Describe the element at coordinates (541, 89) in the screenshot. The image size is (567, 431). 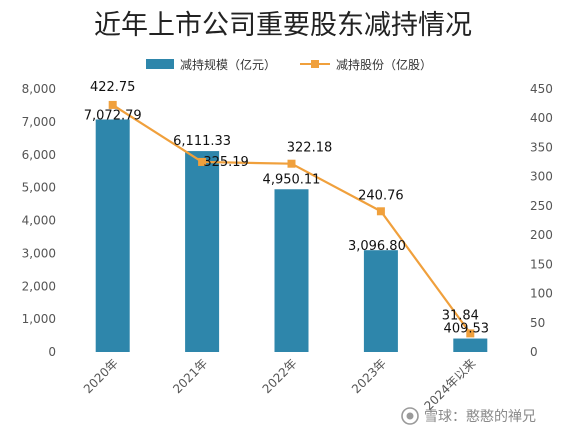
I see `y-right-tick-label: 450` at that location.